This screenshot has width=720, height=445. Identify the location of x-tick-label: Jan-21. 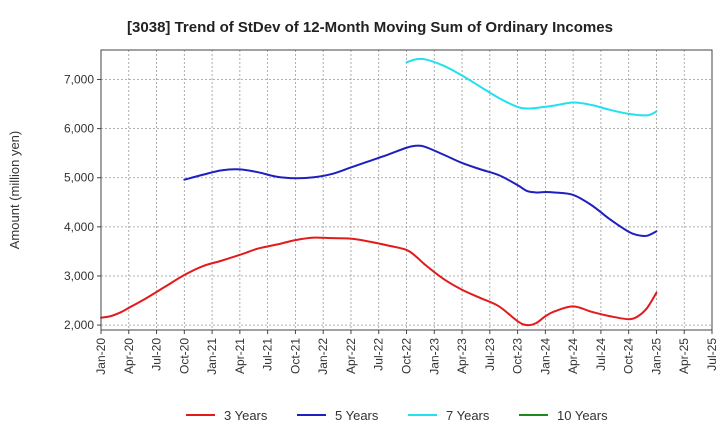
(212, 356).